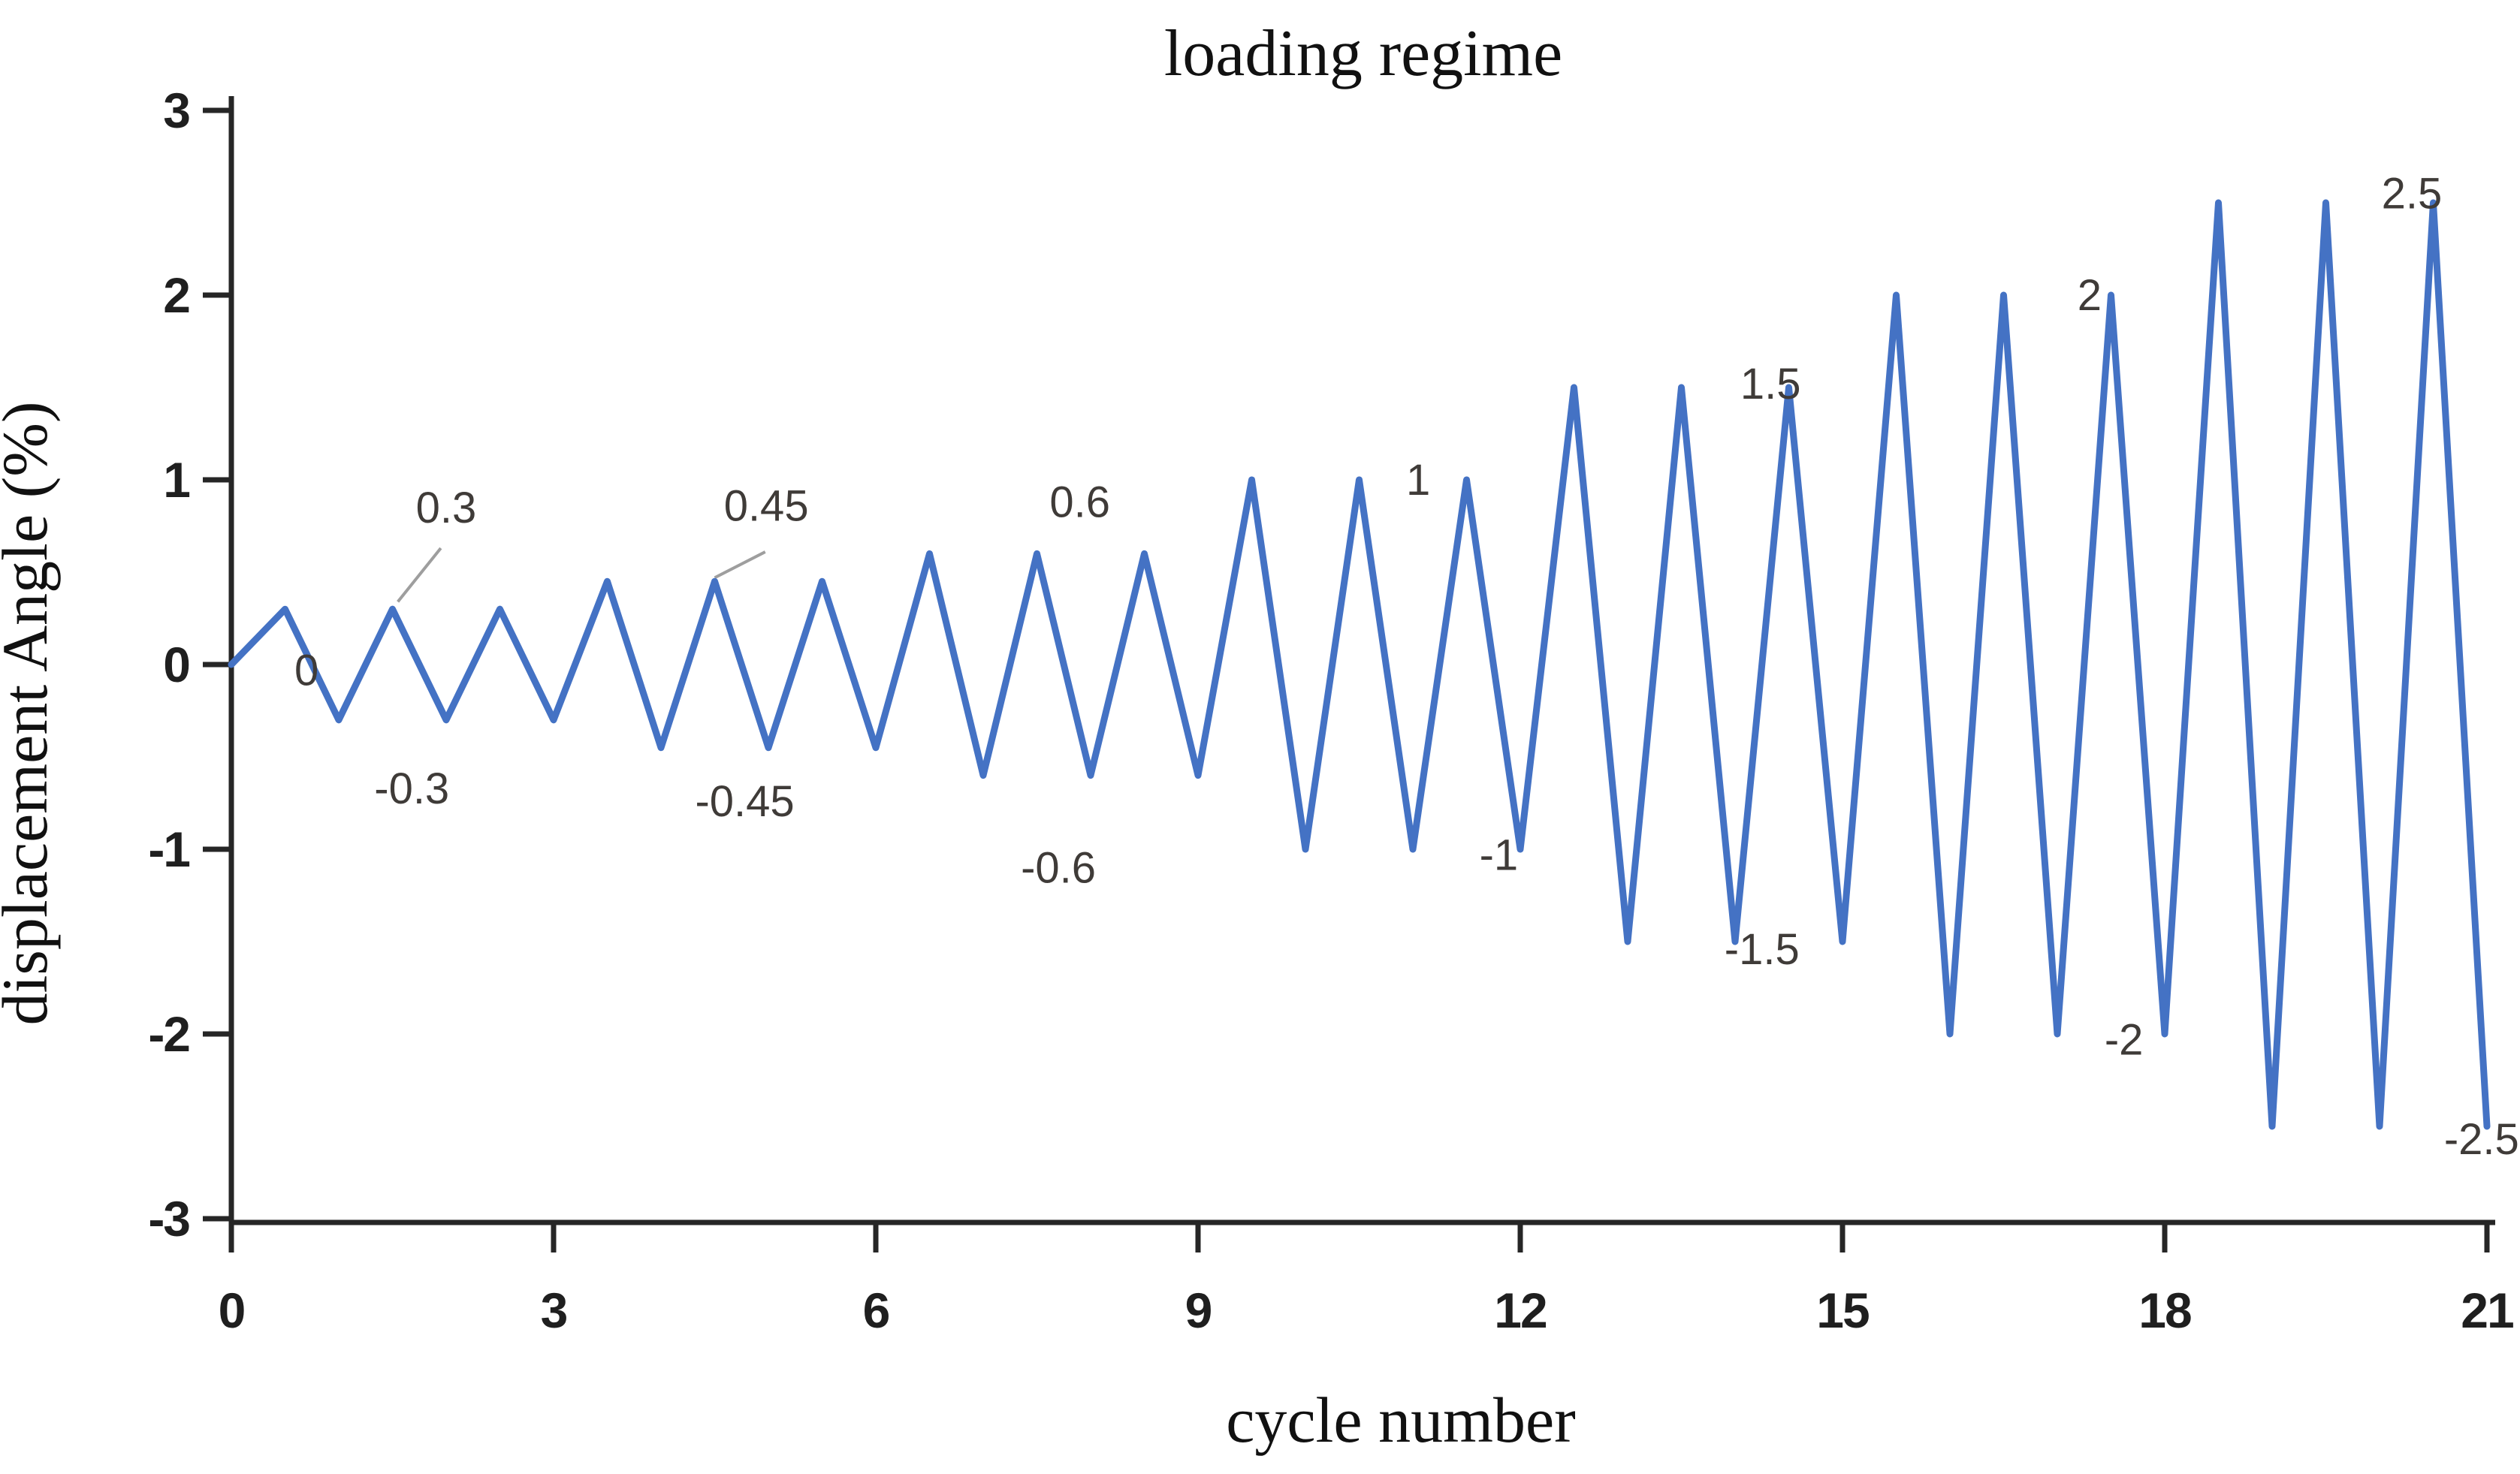  Describe the element at coordinates (744, 801) in the screenshot. I see `amplitude-annotation: -0.45` at that location.